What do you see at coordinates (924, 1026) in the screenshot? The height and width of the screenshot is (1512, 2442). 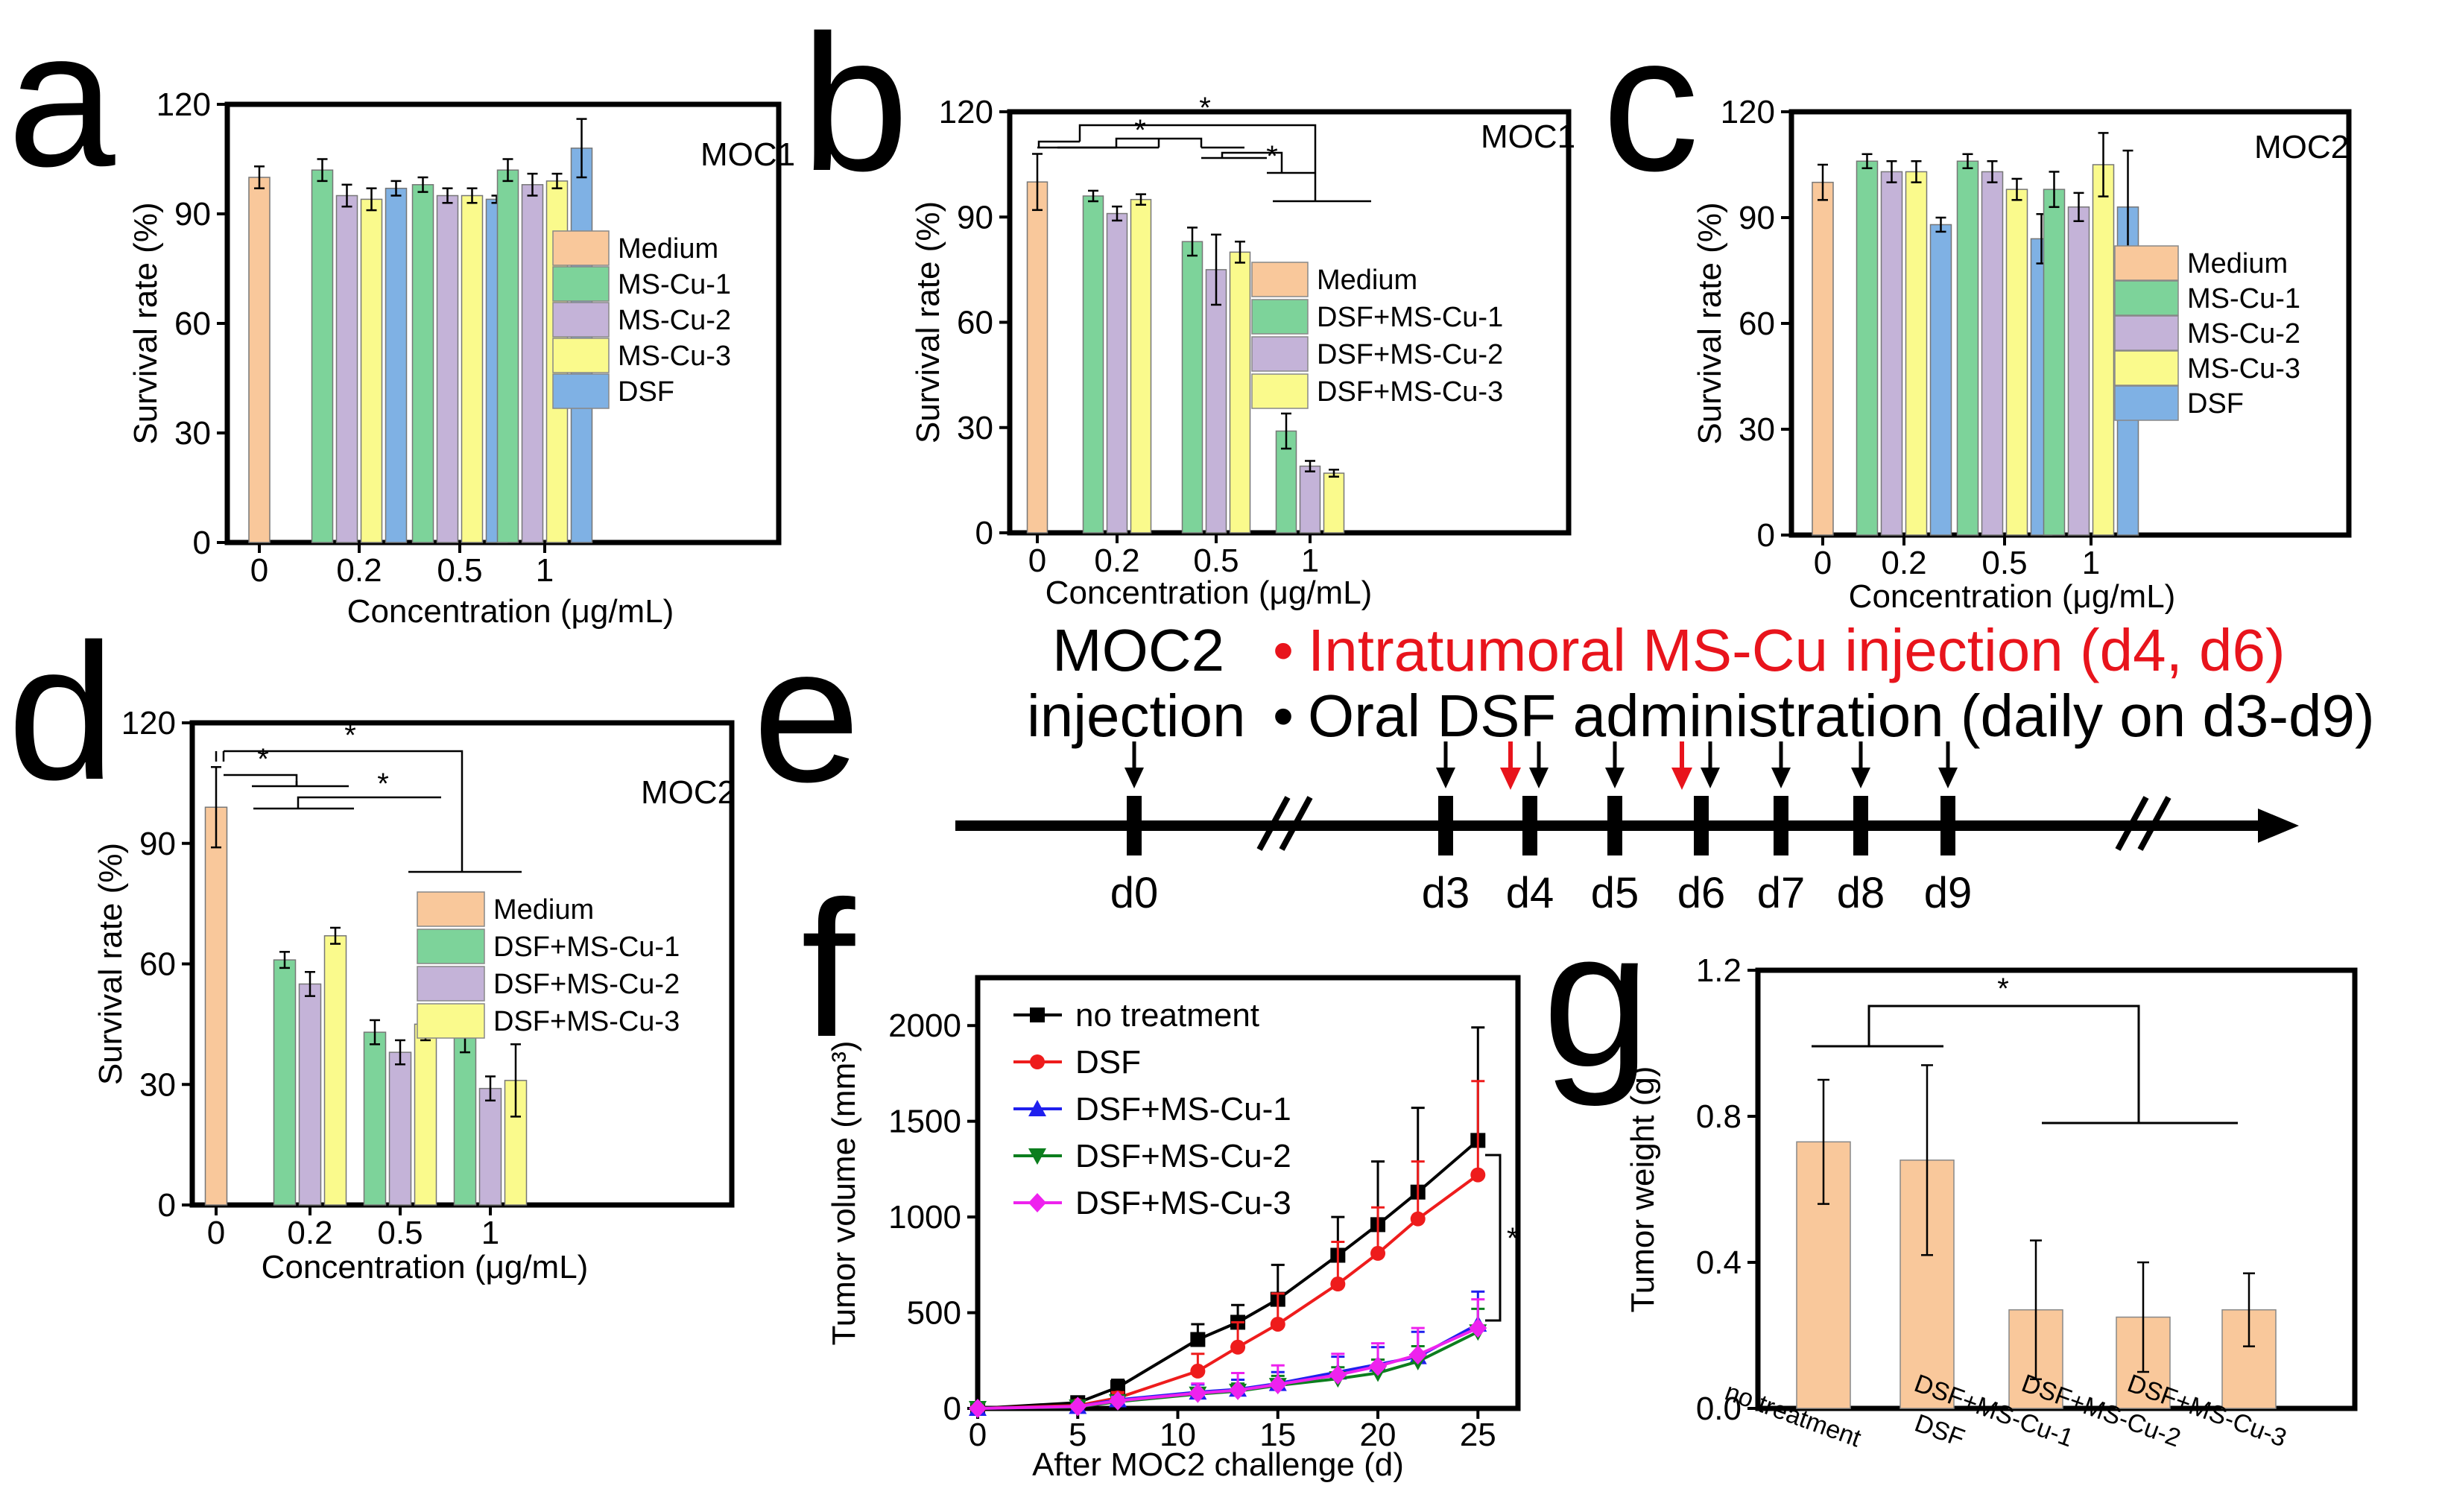 I see `y-tick-label: 2000` at bounding box center [924, 1026].